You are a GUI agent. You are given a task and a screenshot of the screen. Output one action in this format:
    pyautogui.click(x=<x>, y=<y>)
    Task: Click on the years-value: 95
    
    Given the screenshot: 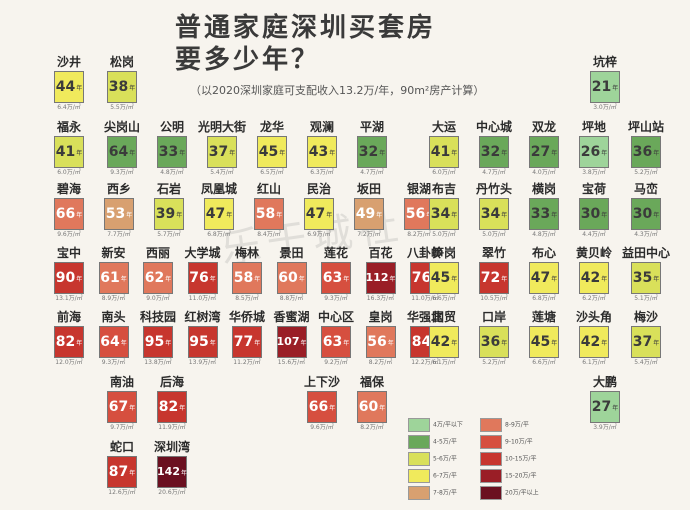 What is the action you would take?
    pyautogui.click(x=154, y=342)
    